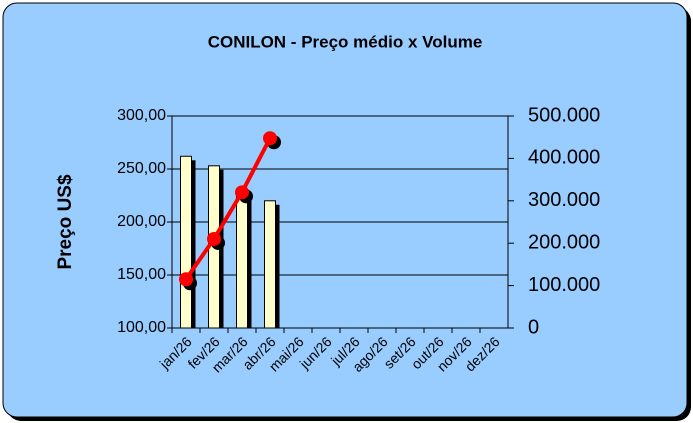  I want to click on y-axis-title: Preço US$, so click(65, 221).